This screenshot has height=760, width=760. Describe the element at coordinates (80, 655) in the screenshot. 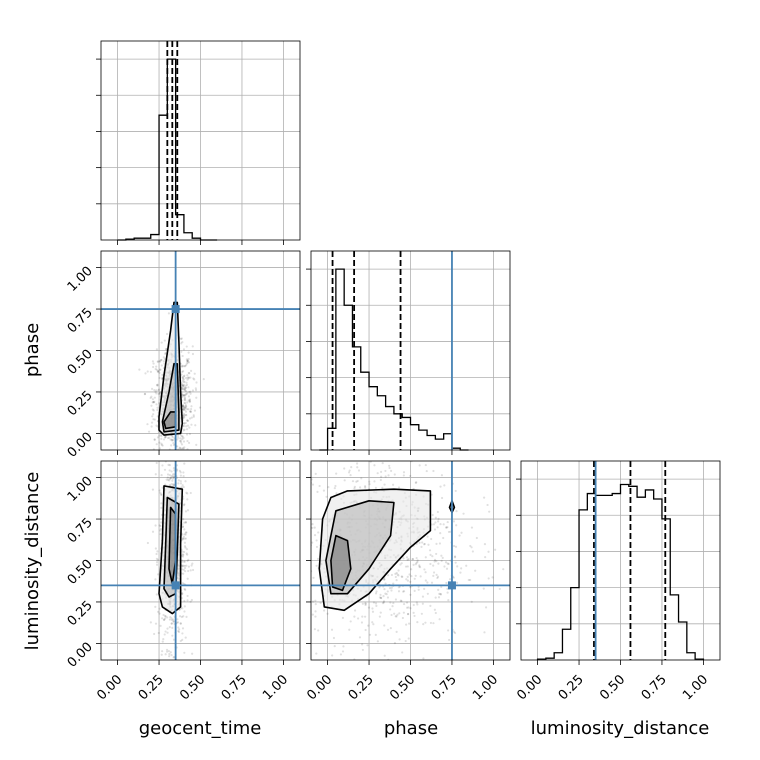

I see `y-tick-label: 0.00` at that location.